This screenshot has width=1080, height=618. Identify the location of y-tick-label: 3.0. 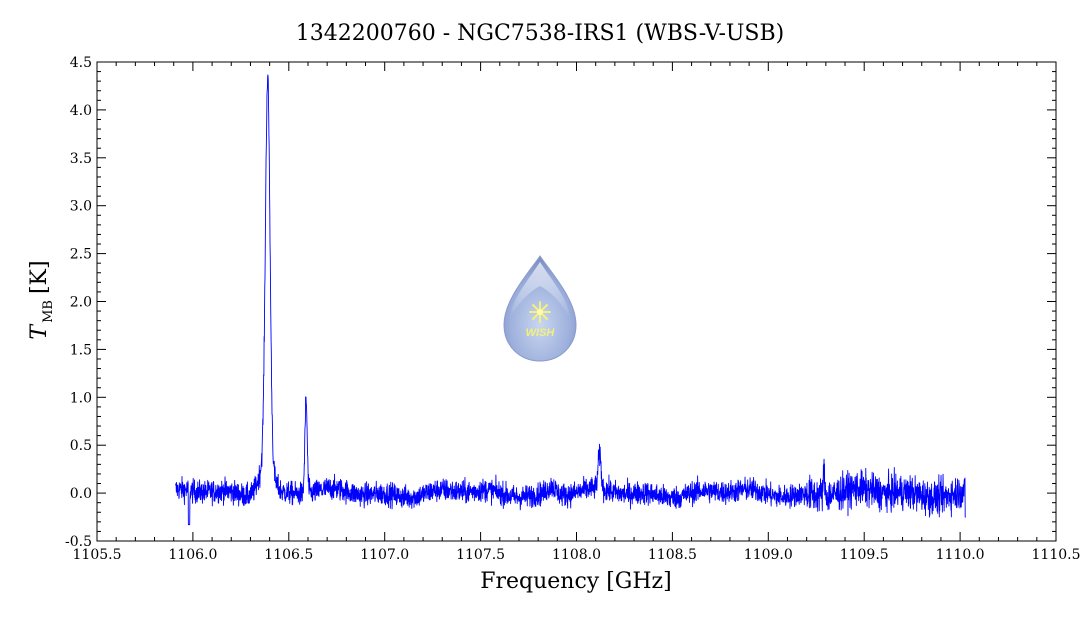
(81, 207).